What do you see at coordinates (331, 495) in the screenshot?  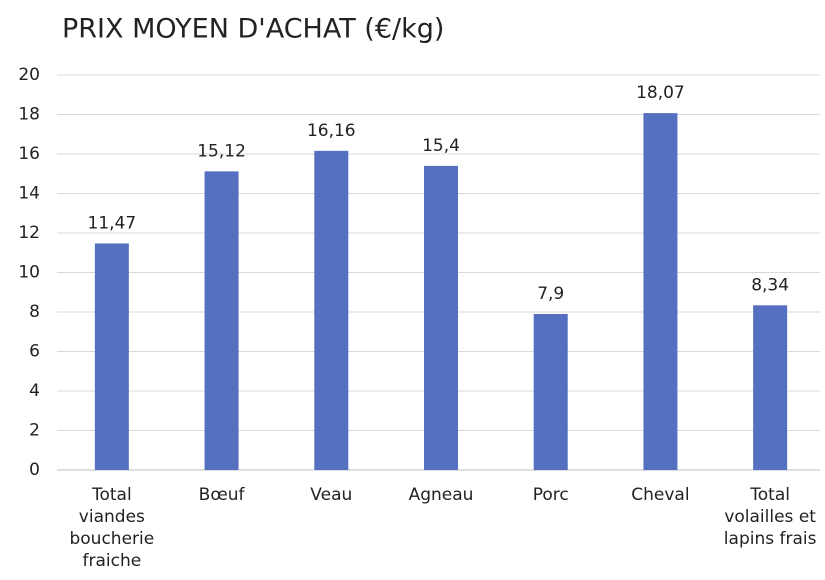 I see `x-tick-label: Veau` at bounding box center [331, 495].